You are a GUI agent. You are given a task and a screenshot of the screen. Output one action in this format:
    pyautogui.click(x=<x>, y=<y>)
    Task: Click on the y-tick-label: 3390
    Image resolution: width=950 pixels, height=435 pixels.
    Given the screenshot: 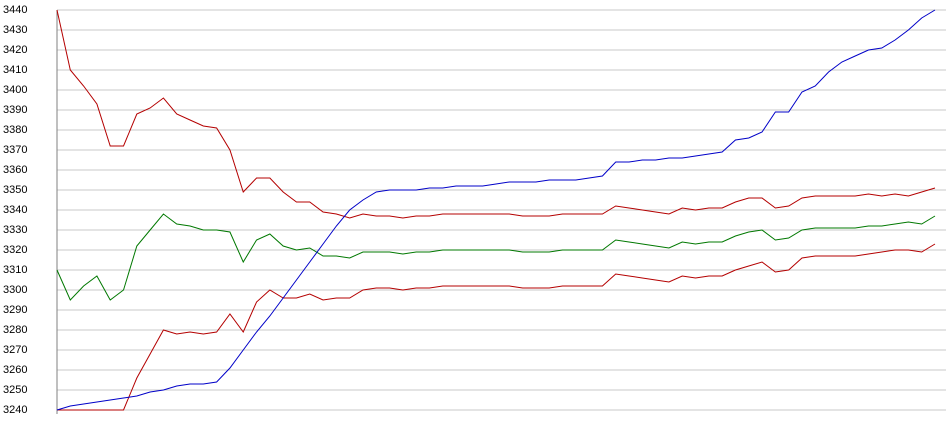 What is the action you would take?
    pyautogui.click(x=15, y=110)
    